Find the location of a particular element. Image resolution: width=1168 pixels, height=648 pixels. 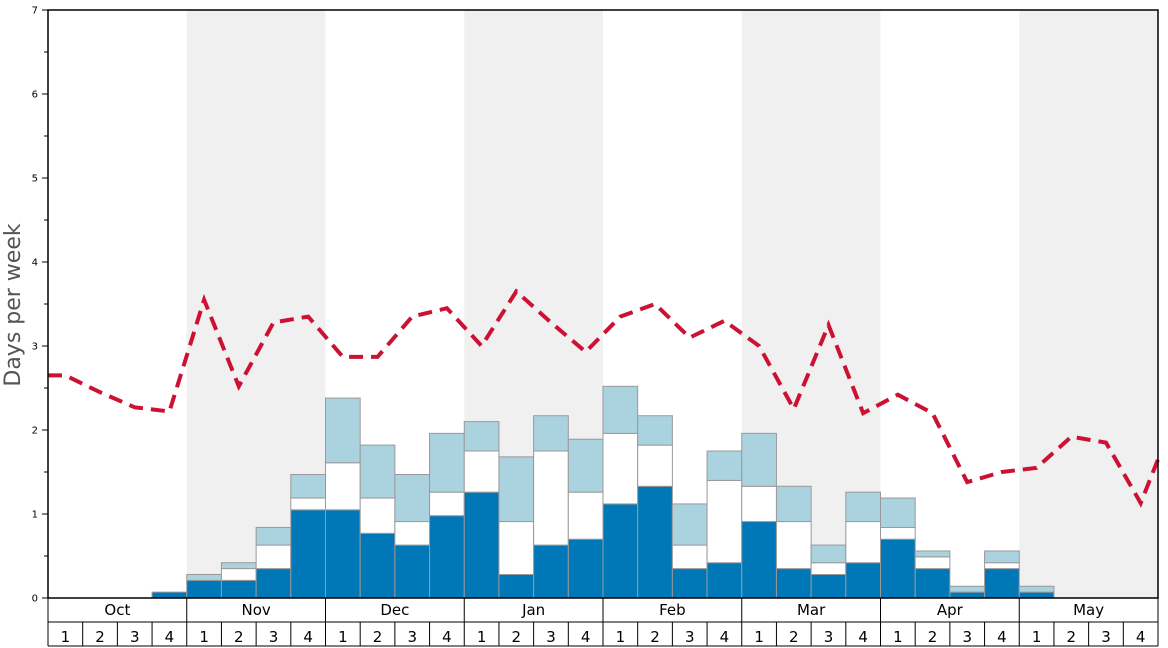

y-tick-label: 3 is located at coordinates (35, 347).